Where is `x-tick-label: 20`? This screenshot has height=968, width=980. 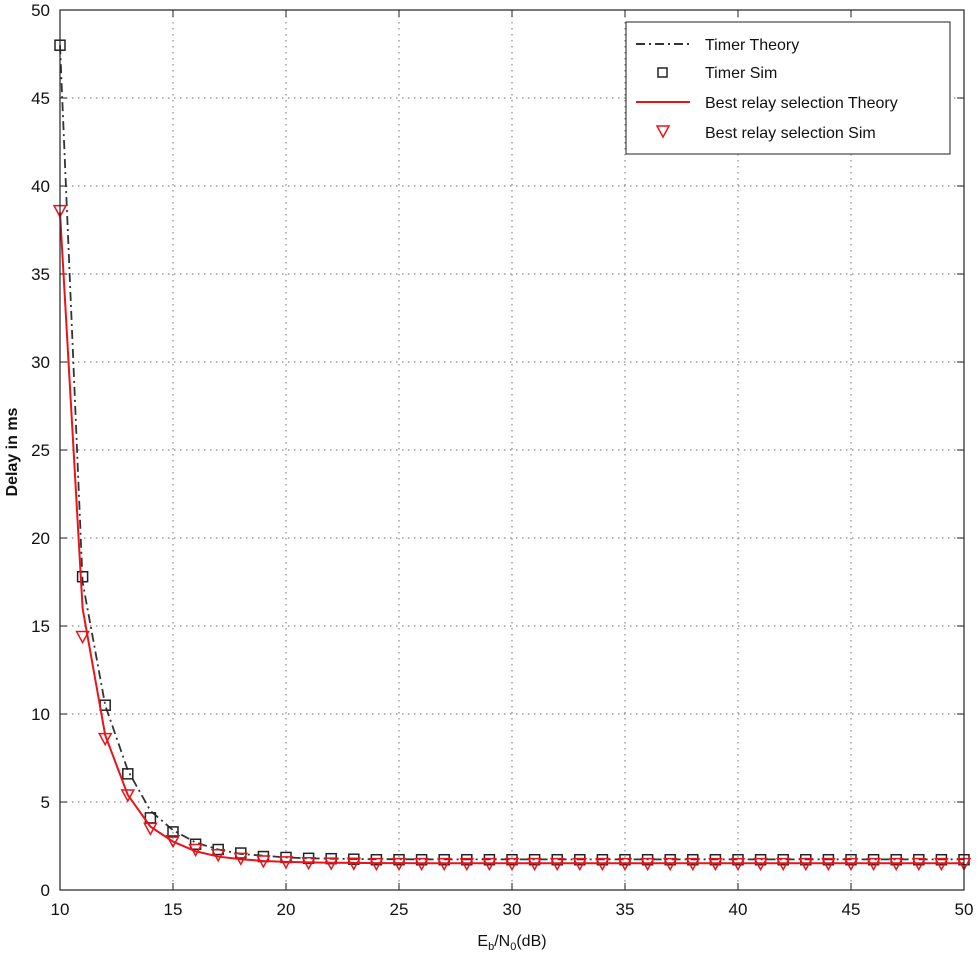
x-tick-label: 20 is located at coordinates (286, 909).